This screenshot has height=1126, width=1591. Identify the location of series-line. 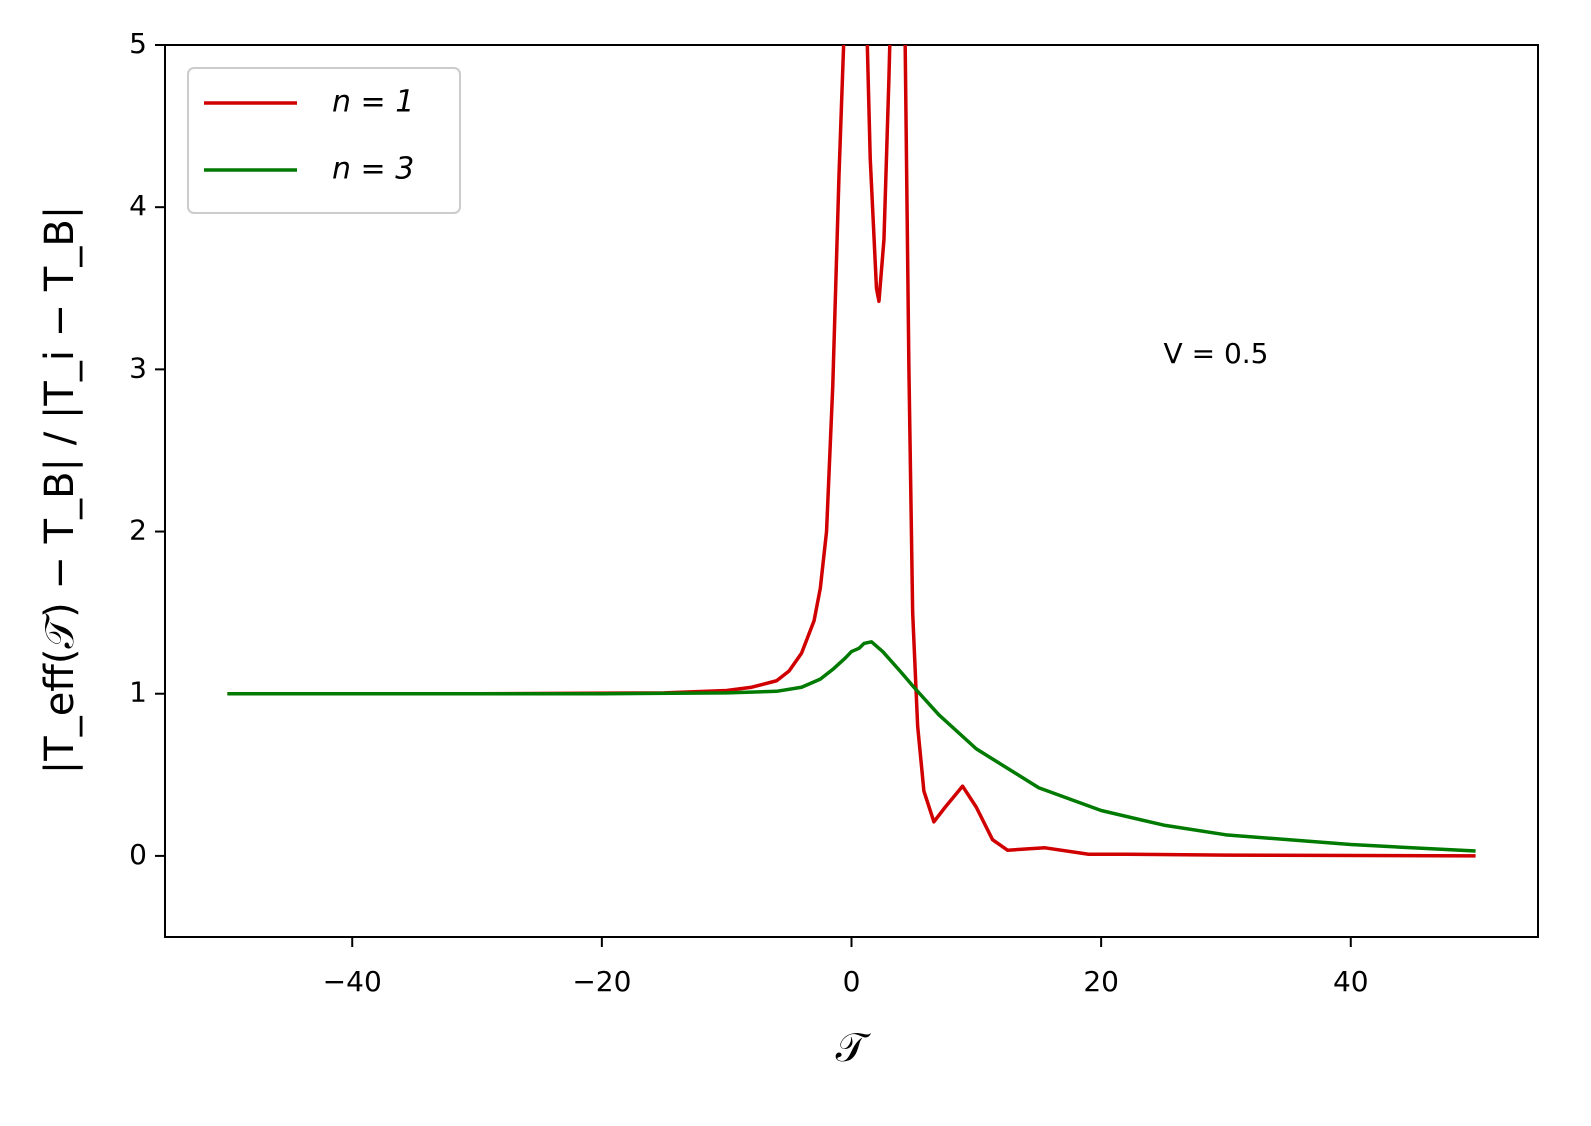
(851, 746).